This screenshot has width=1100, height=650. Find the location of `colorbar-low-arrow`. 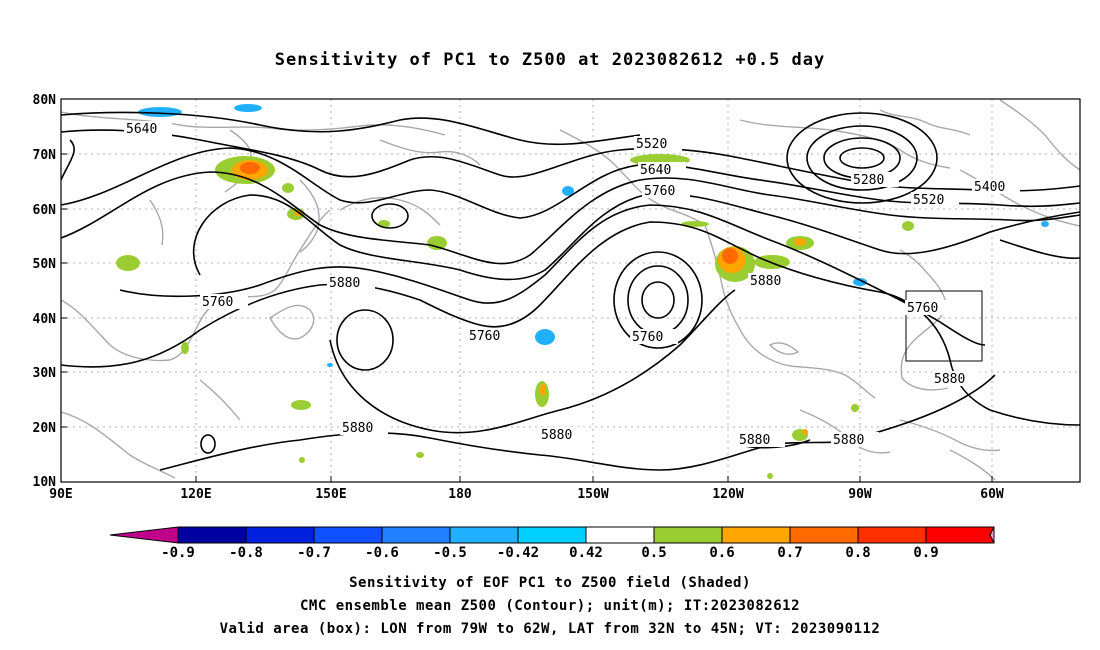

colorbar-low-arrow is located at coordinates (144, 535).